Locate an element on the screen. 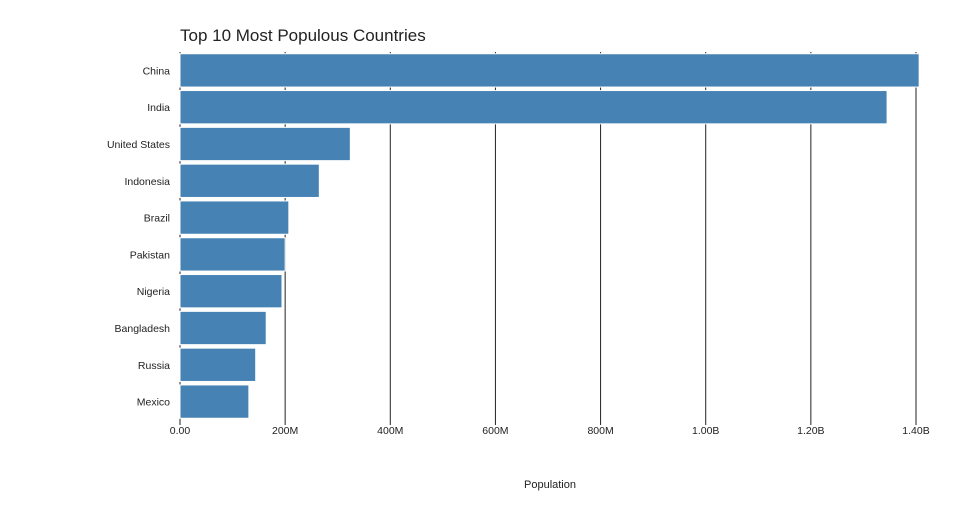  bar-china is located at coordinates (549, 70).